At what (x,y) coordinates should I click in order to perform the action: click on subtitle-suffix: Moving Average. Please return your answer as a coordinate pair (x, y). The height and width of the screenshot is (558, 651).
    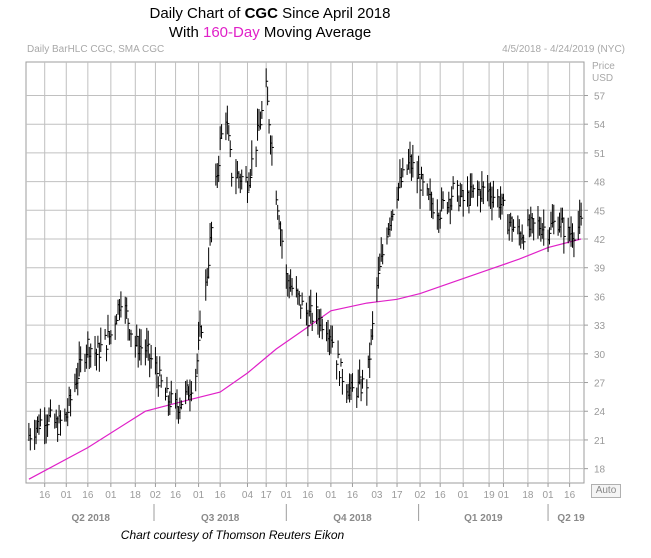
    Looking at the image, I should click on (315, 32).